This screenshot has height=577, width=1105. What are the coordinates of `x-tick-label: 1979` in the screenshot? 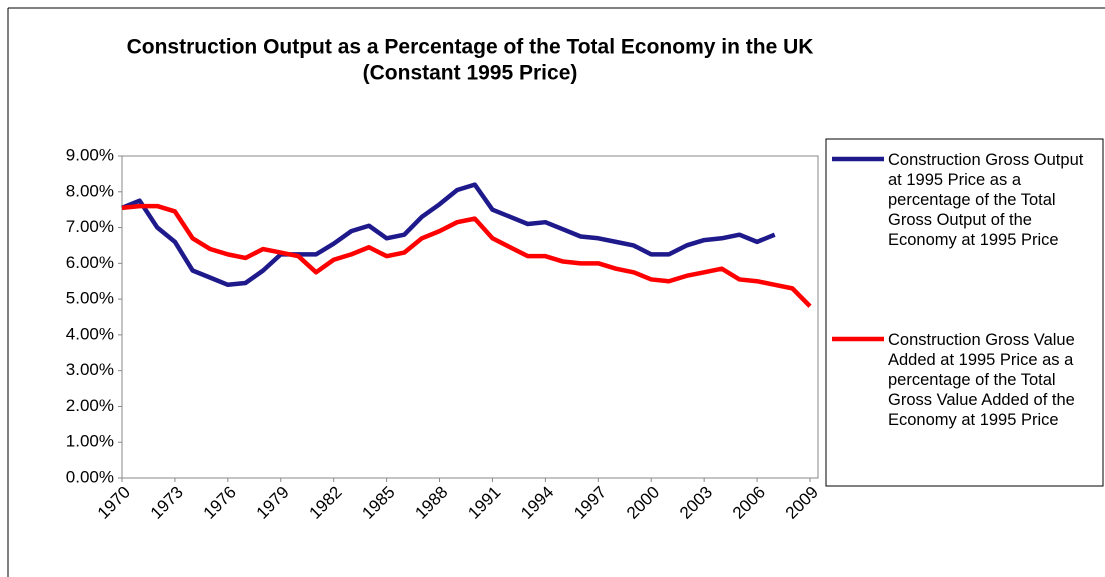 It's located at (273, 503).